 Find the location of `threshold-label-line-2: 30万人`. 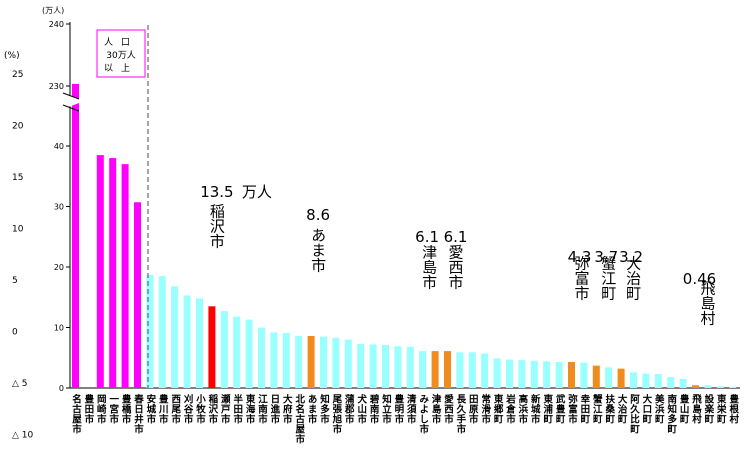

threshold-label-line-2: 30万人 is located at coordinates (120, 55).